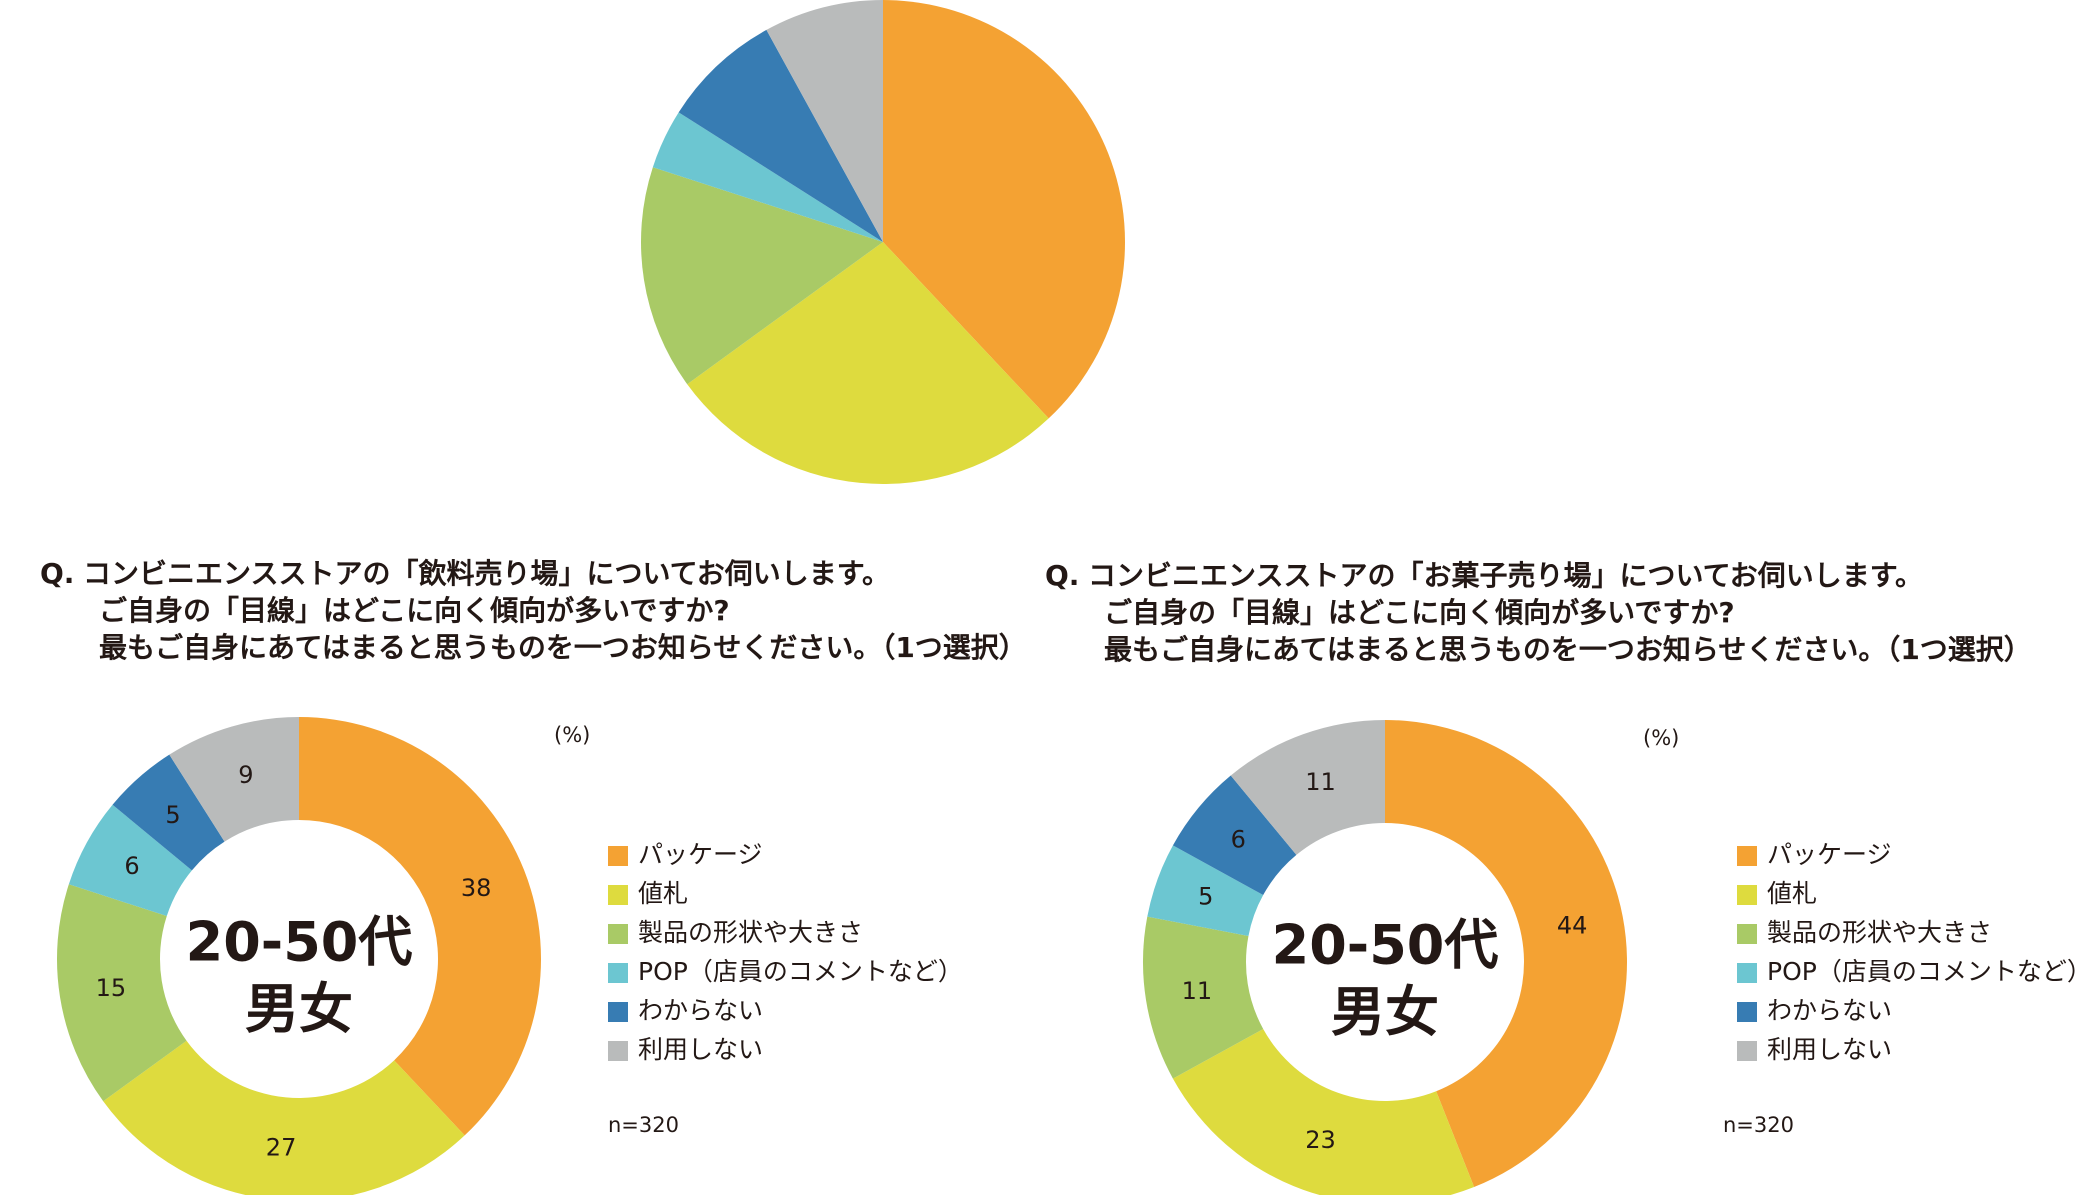 The width and height of the screenshot is (2079, 1195). Describe the element at coordinates (281, 1148) in the screenshot. I see `data-label: 27` at that location.